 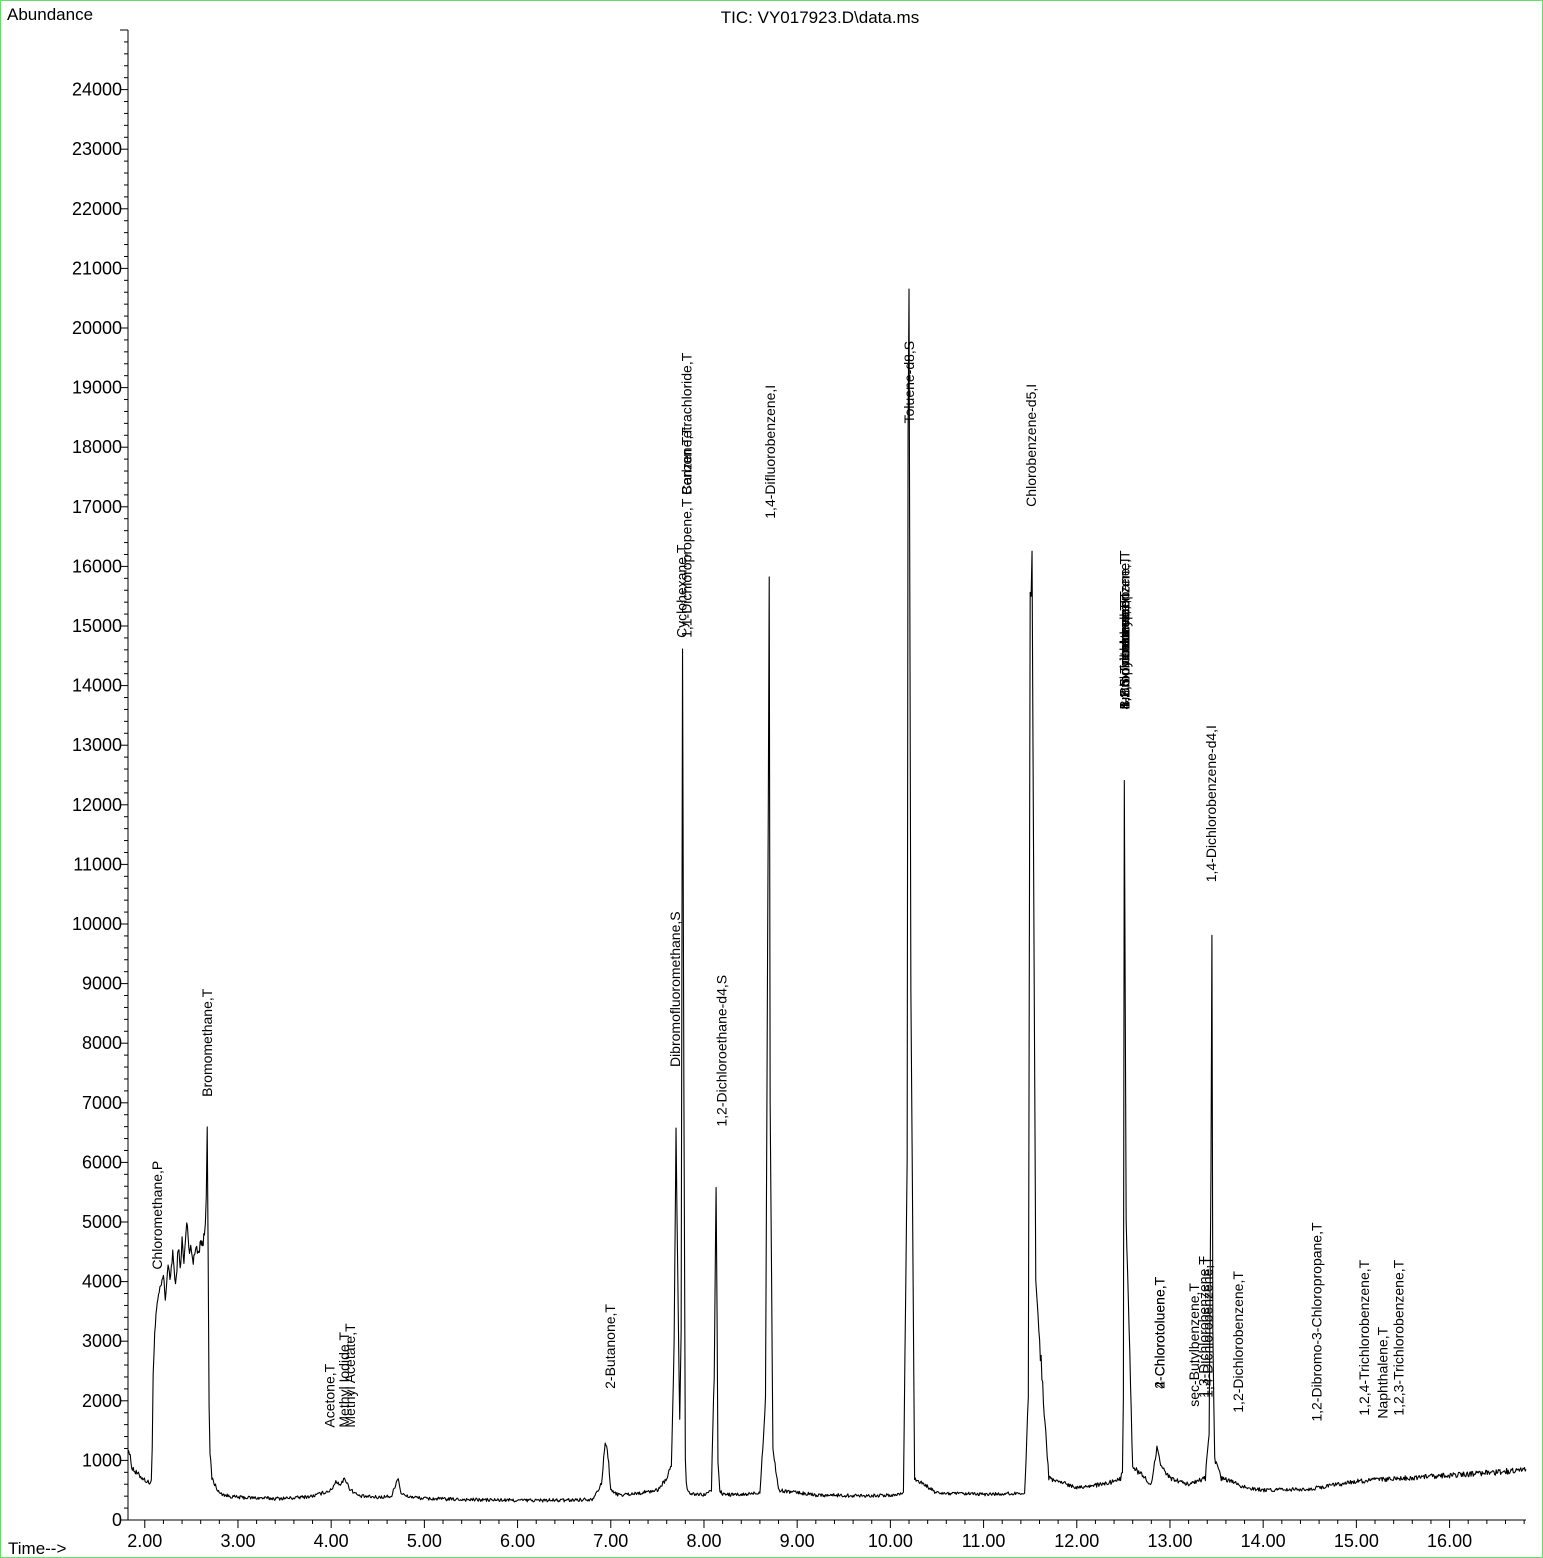 What do you see at coordinates (97, 268) in the screenshot?
I see `y-tick-label: 21000` at bounding box center [97, 268].